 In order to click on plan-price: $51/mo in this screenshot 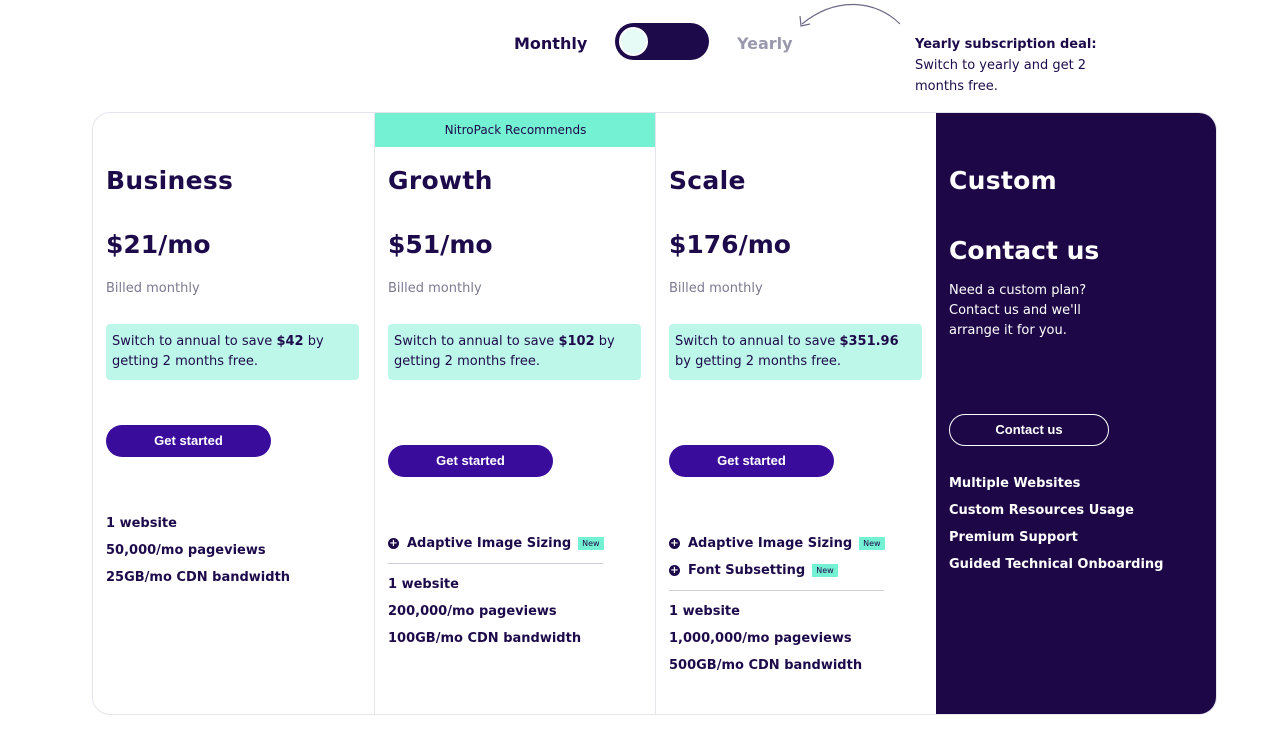, I will do `click(440, 244)`.